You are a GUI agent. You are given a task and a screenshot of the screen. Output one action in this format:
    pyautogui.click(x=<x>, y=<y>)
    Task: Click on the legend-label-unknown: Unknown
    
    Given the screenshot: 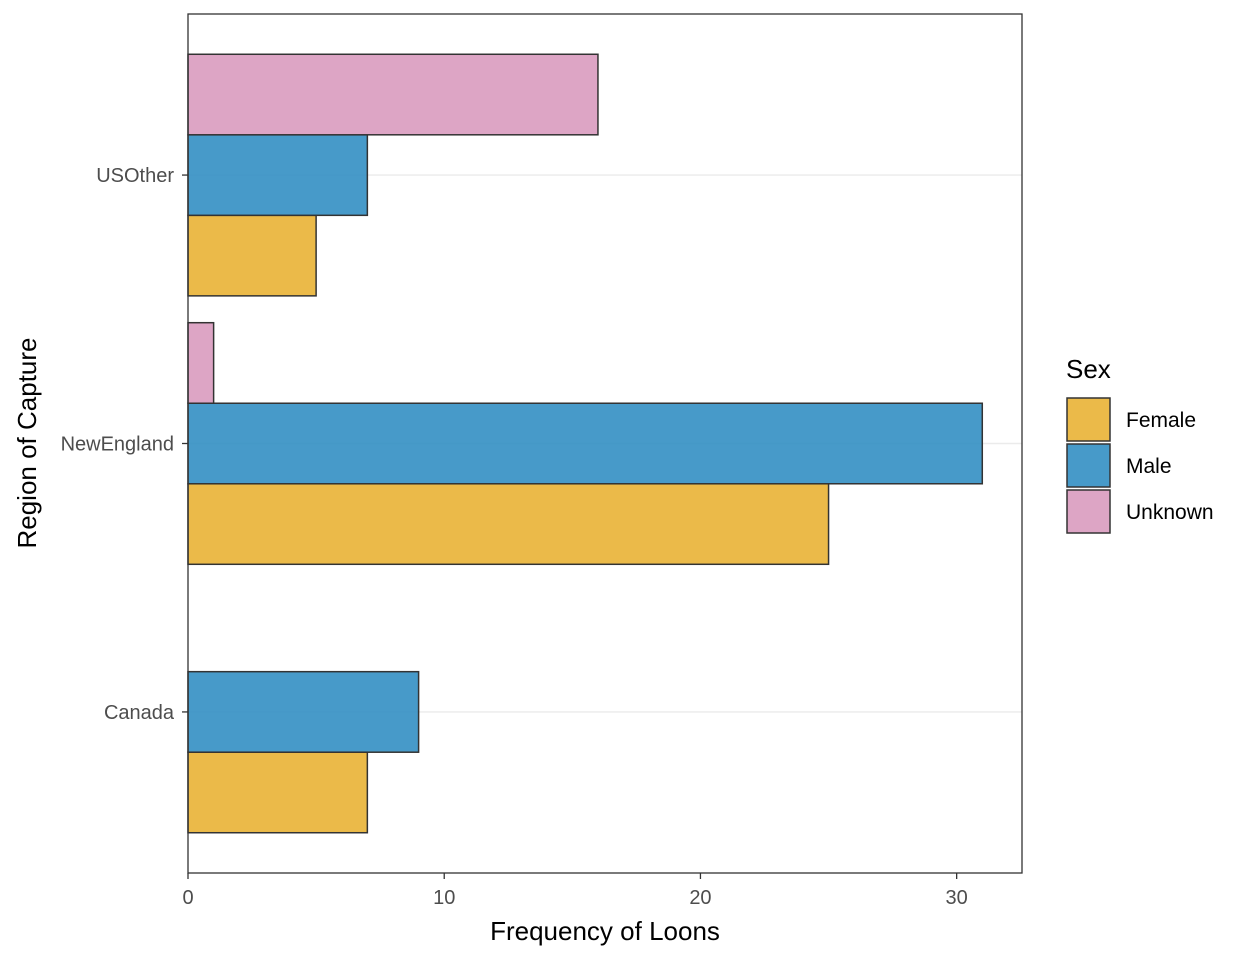 What is the action you would take?
    pyautogui.click(x=1170, y=512)
    